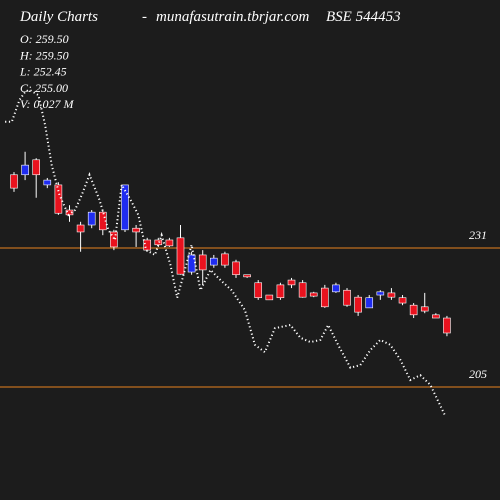 The height and width of the screenshot is (500, 500). Describe the element at coordinates (47, 104) in the screenshot. I see `ohlc-label: V: 0.027 M` at that location.